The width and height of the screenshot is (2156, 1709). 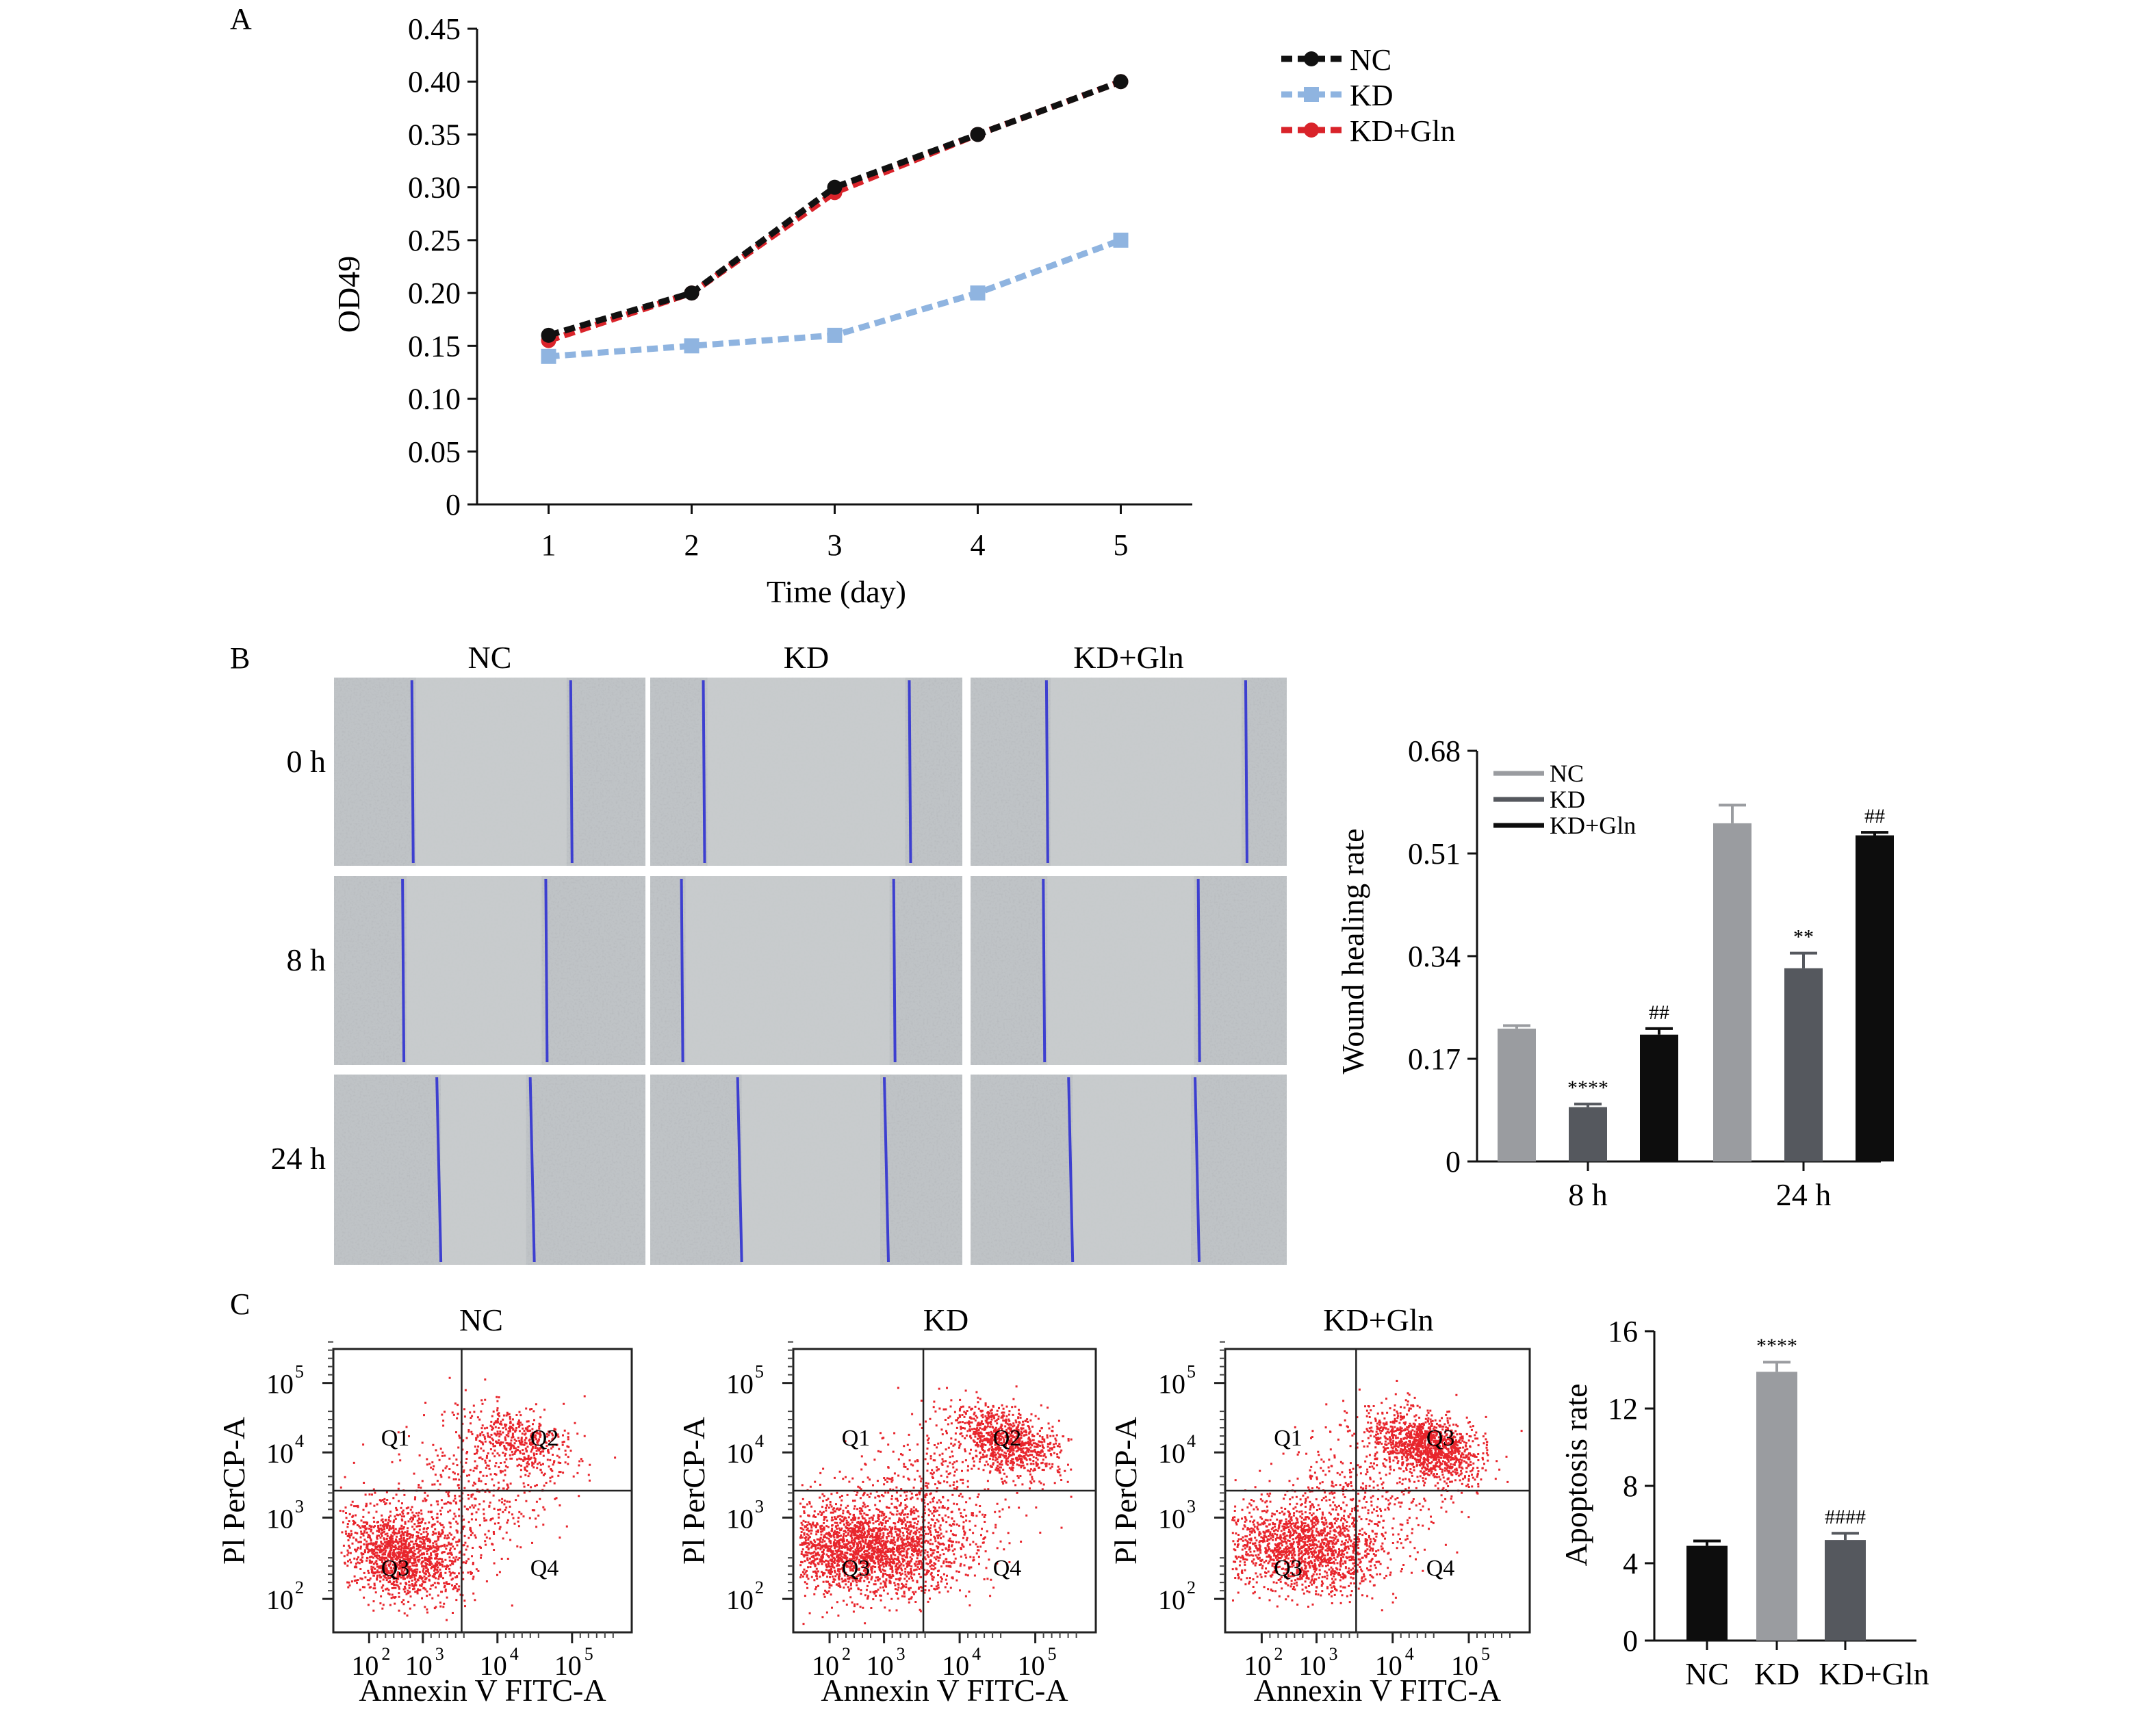 I want to click on panel-b-bar-kd-gln, so click(x=1875, y=998).